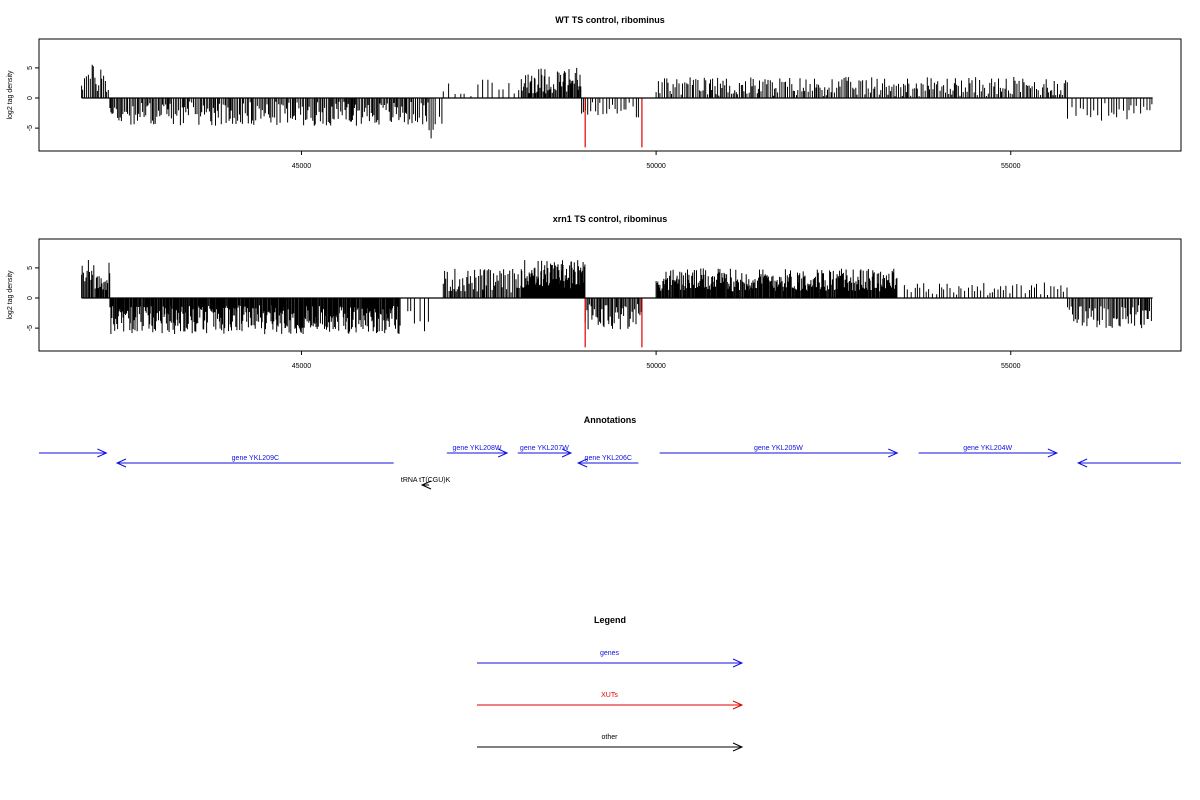 This screenshot has height=800, width=1200. I want to click on annotation-label: tRNA tT(CGU)K, so click(426, 480).